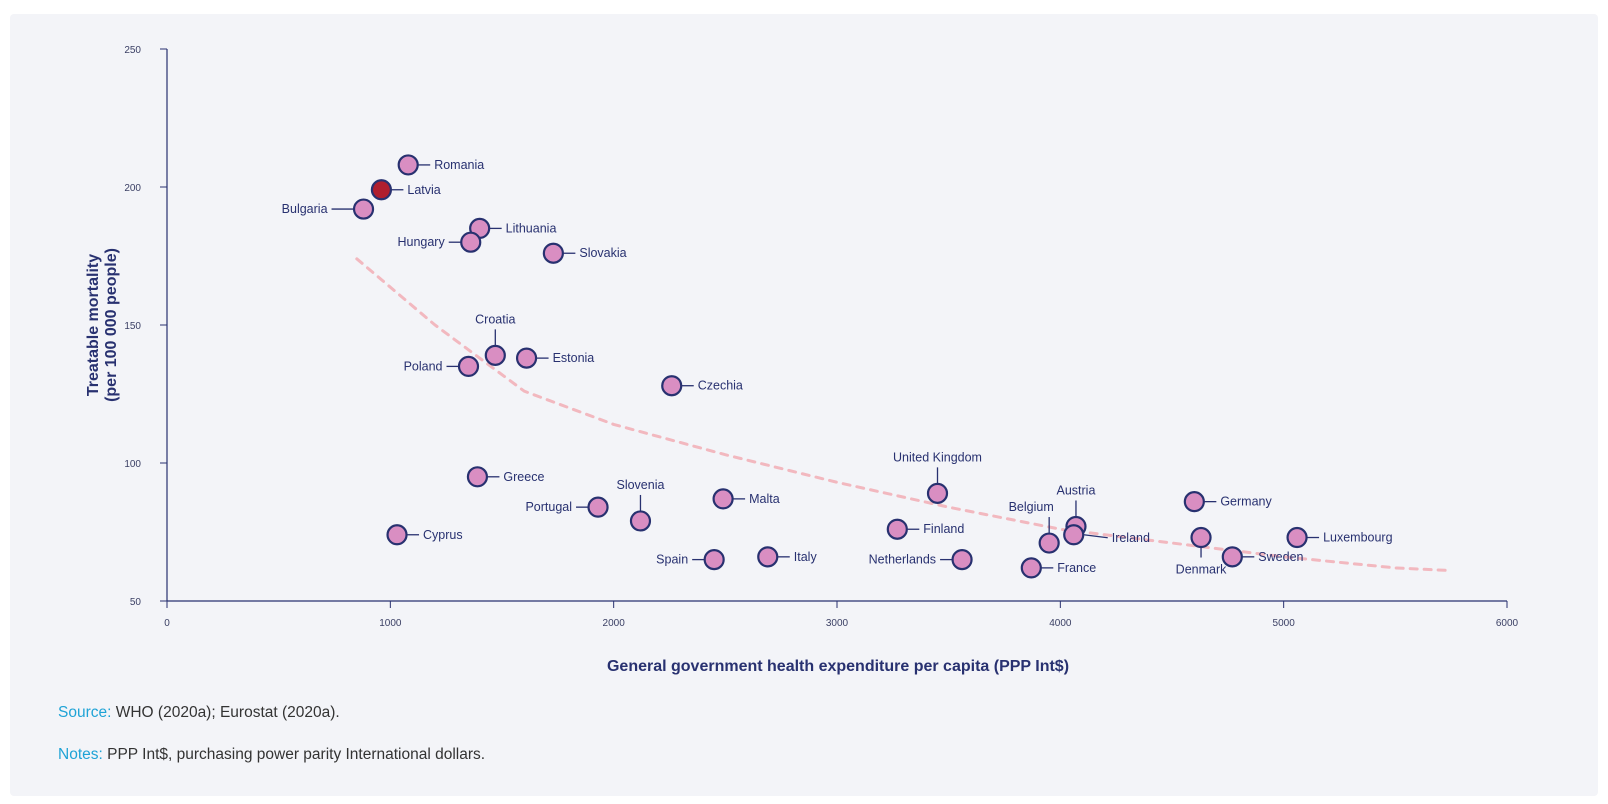 This screenshot has width=1608, height=804. What do you see at coordinates (1284, 623) in the screenshot?
I see `x-tick-label-5000: 5000` at bounding box center [1284, 623].